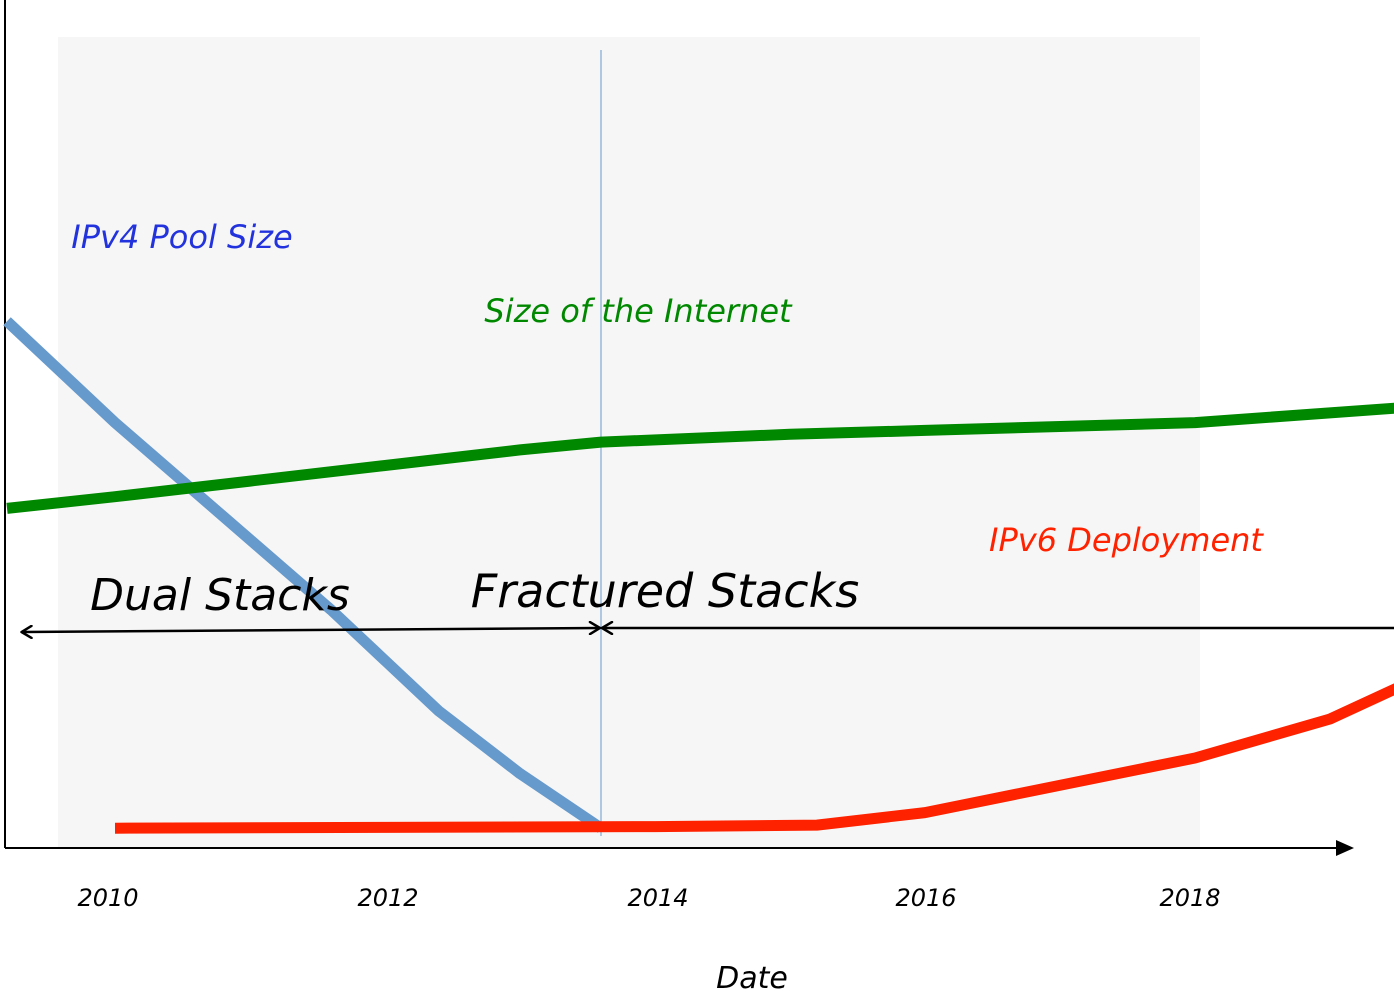  I want to click on phase-layer: Dual Stacks Fractured Stacks, so click(708, 598).